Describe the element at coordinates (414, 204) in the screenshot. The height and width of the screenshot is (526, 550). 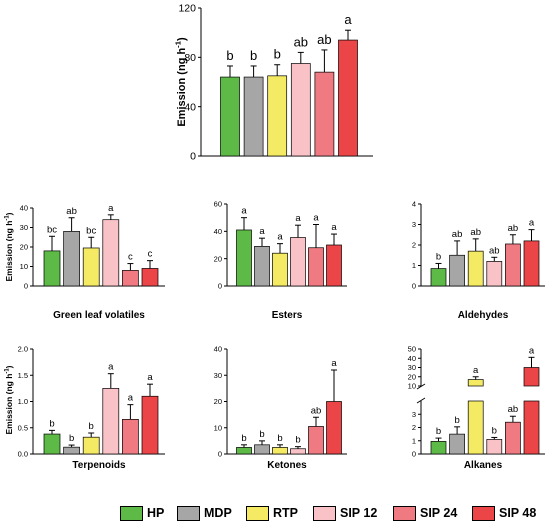
I see `y-tick-label: 4` at that location.